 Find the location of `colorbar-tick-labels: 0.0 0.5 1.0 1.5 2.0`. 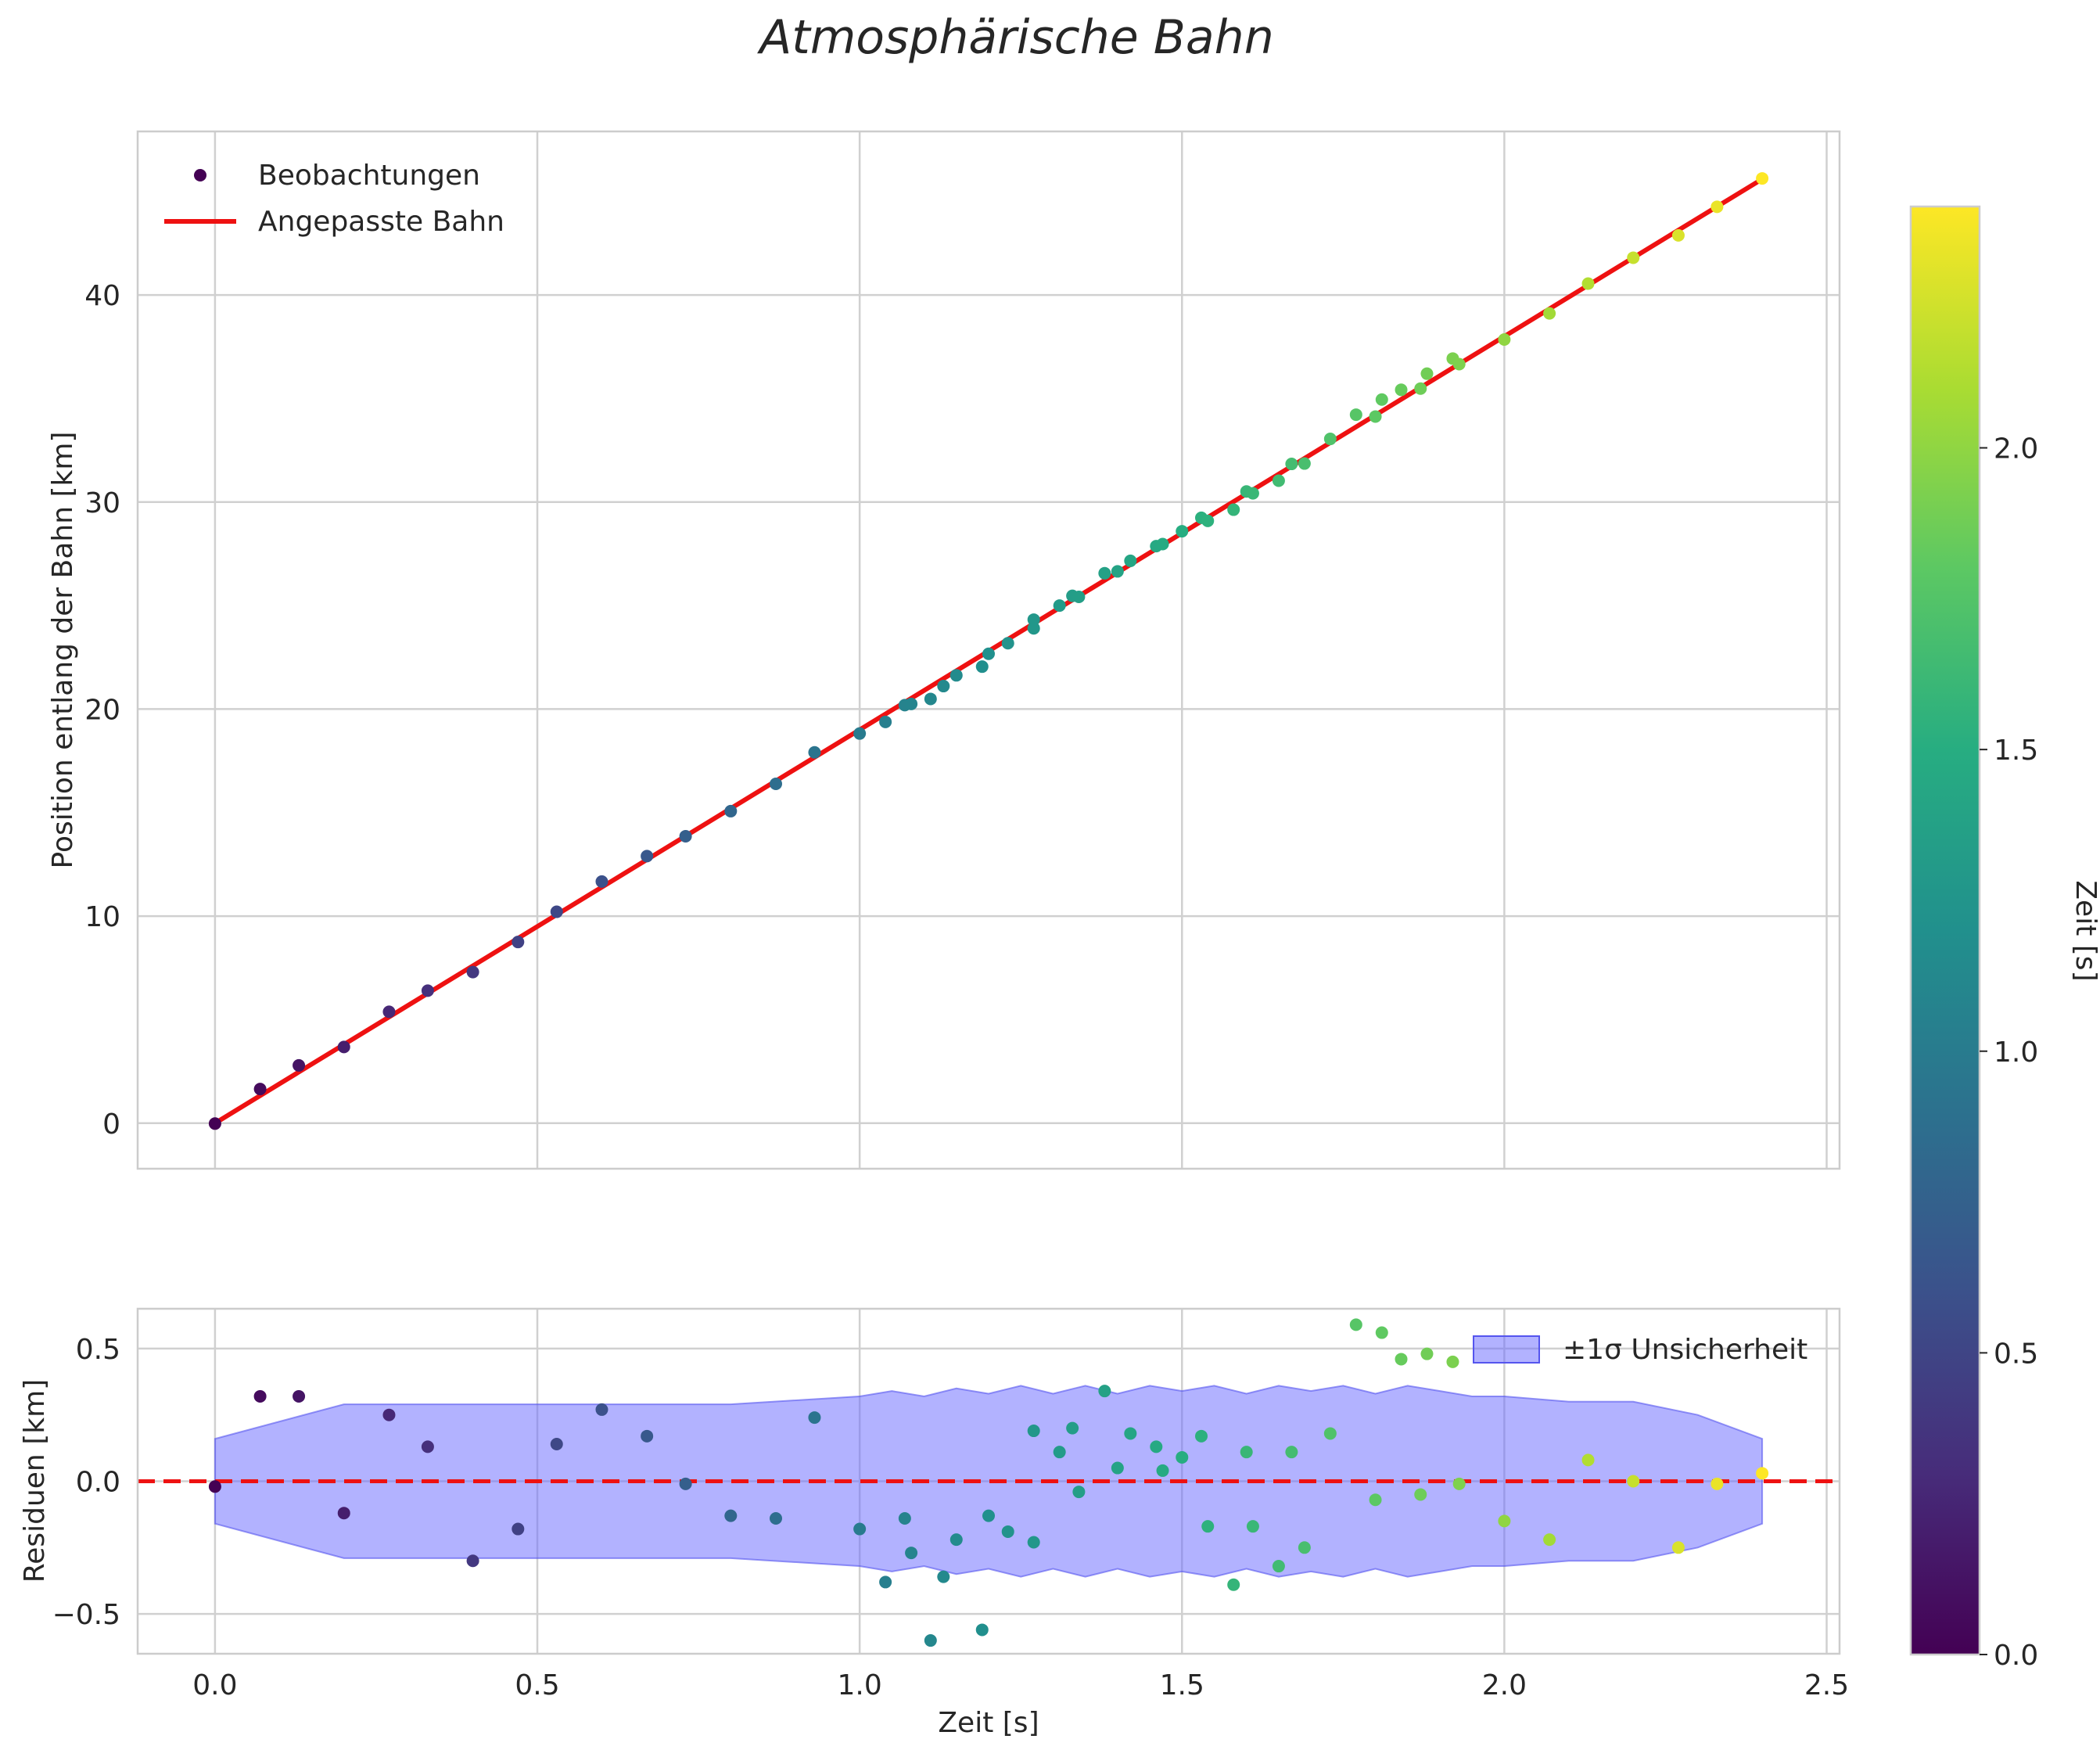

colorbar-tick-labels: 0.0 0.5 1.0 1.5 2.0 is located at coordinates (2009, 1053).